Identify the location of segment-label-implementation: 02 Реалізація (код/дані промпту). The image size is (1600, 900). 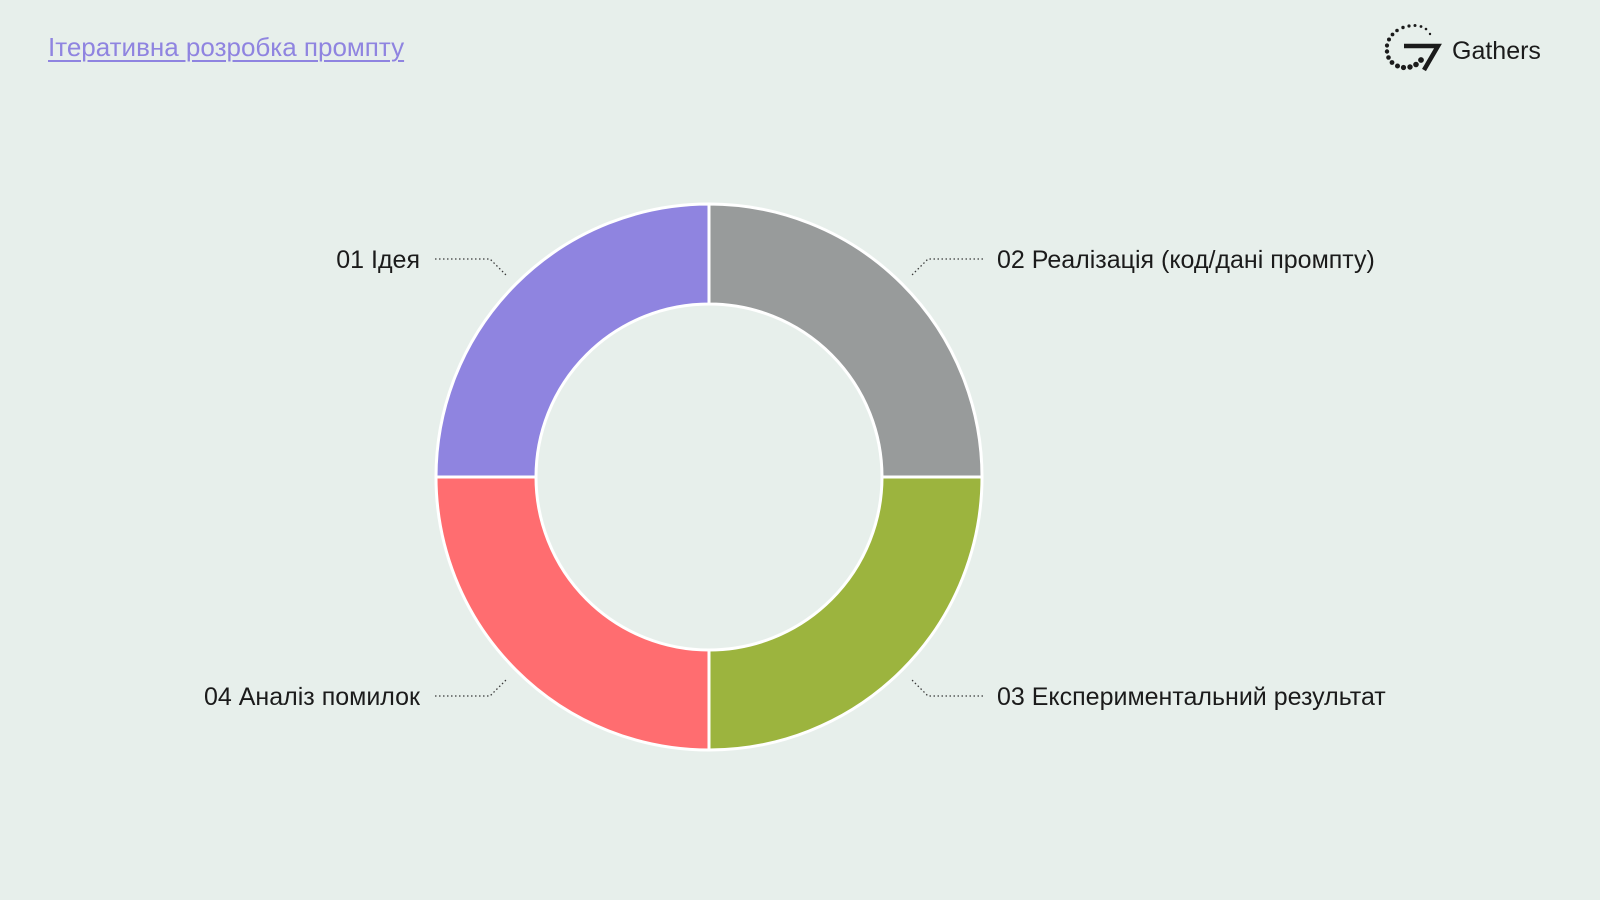
(1186, 260).